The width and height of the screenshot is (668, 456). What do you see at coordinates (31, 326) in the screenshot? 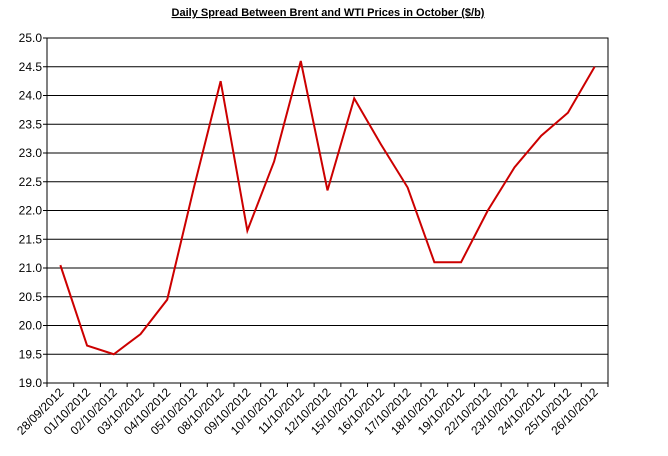
I see `y-tick-label: 20.0` at bounding box center [31, 326].